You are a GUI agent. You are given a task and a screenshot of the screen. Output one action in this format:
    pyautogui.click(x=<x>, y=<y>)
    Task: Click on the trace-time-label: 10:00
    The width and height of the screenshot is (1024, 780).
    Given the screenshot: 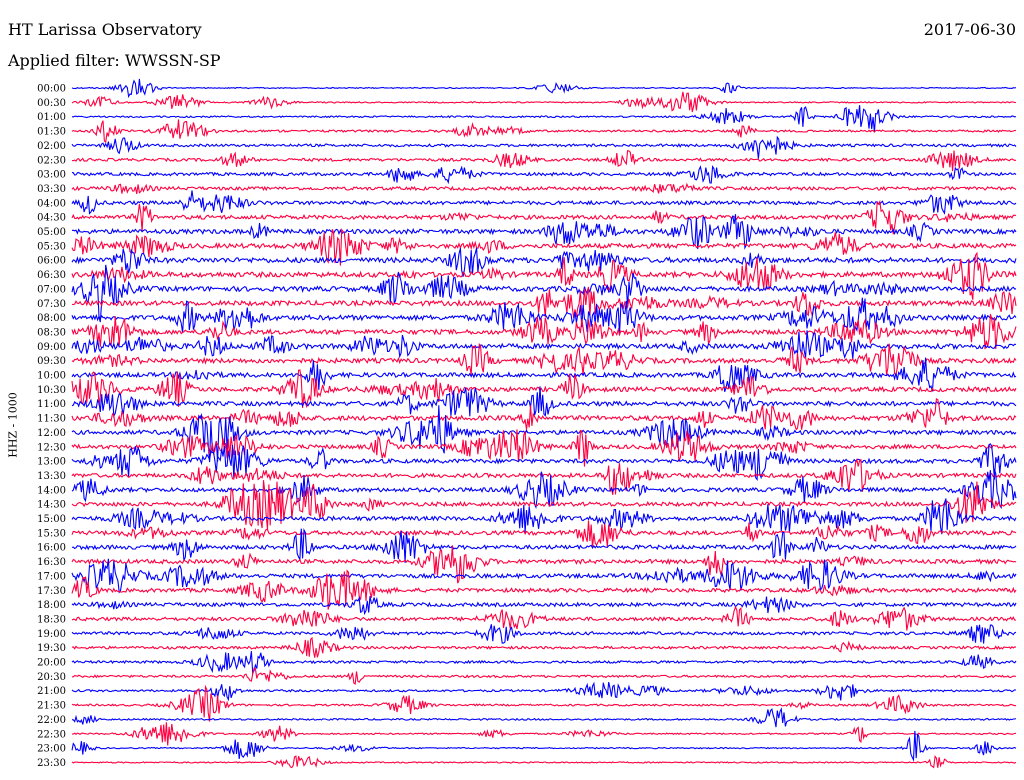 What is the action you would take?
    pyautogui.click(x=51, y=376)
    